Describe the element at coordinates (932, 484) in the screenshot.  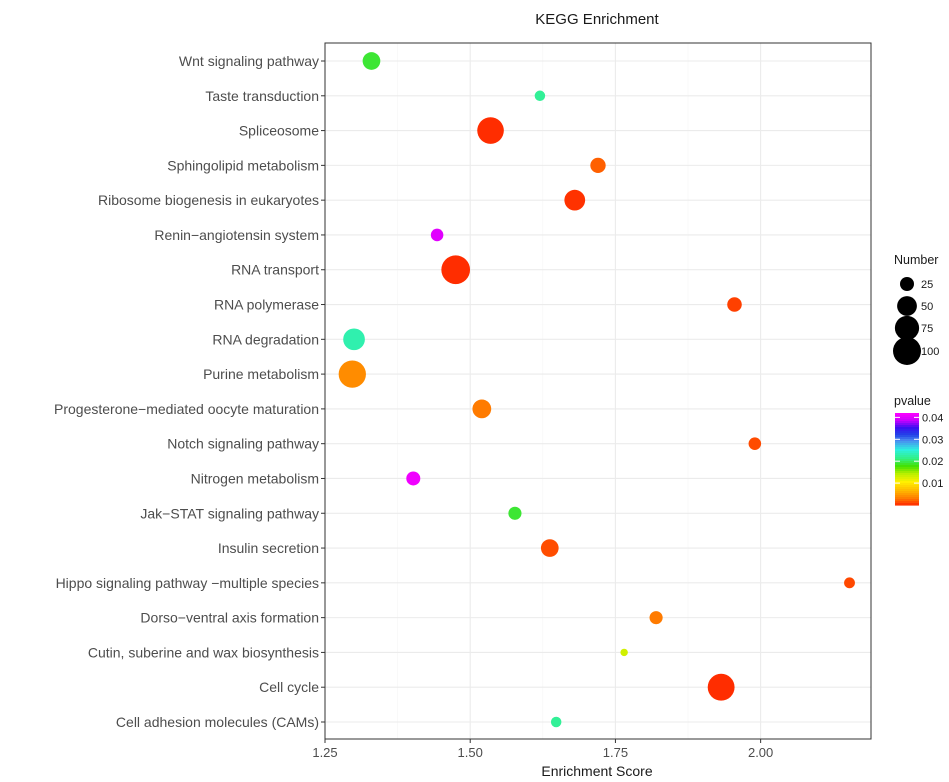
I see `color-legend-label: 0.01` at that location.